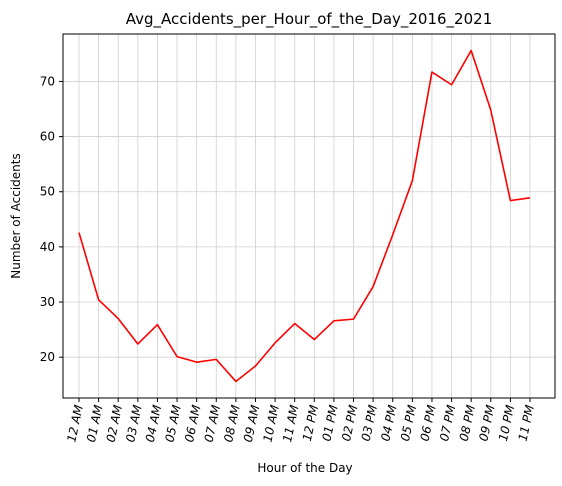 The image size is (562, 486). I want to click on y-tick-label: 70, so click(47, 81).